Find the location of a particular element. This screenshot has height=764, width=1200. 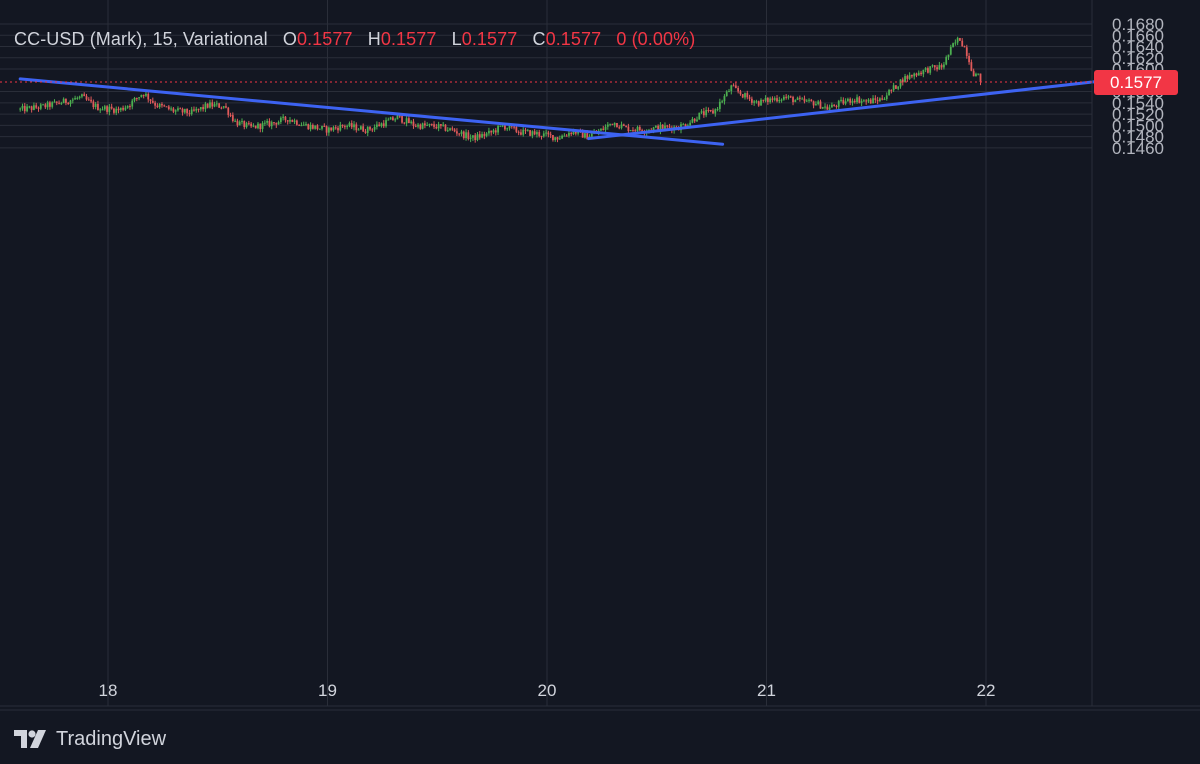

x-tick-label: 20 is located at coordinates (547, 690).